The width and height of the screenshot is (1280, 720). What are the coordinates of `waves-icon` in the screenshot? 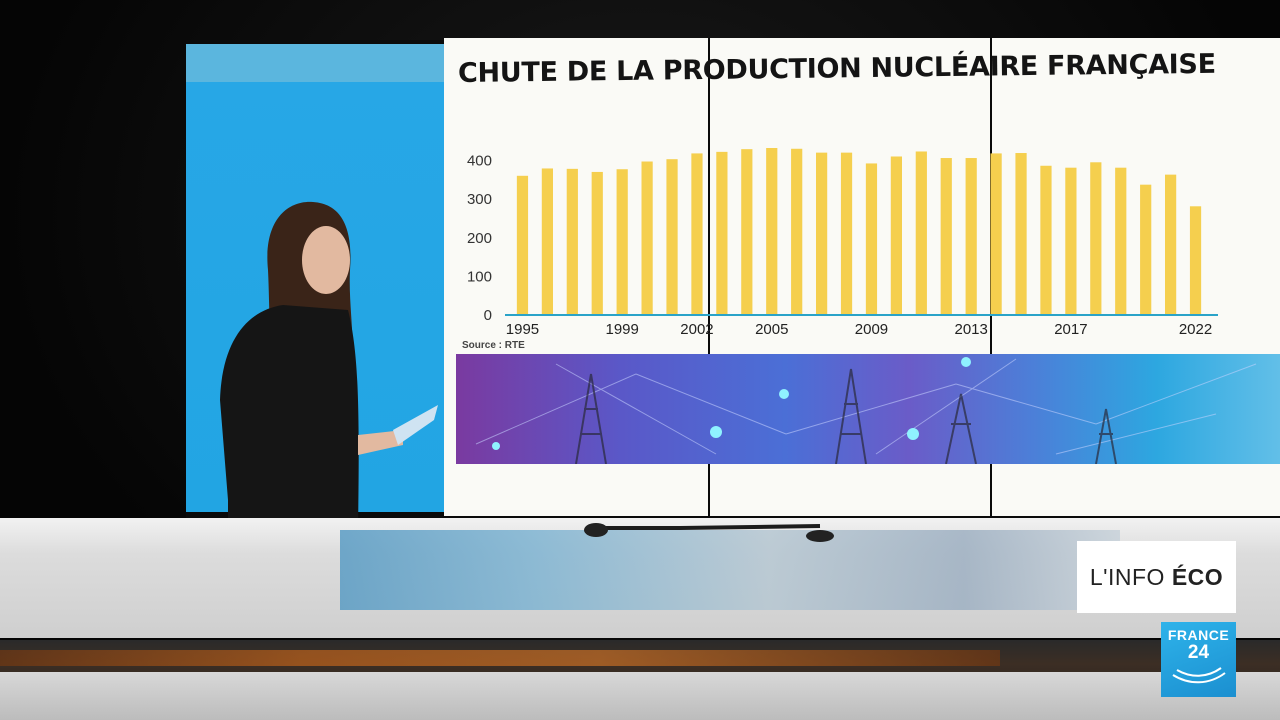 It's located at (1198, 675).